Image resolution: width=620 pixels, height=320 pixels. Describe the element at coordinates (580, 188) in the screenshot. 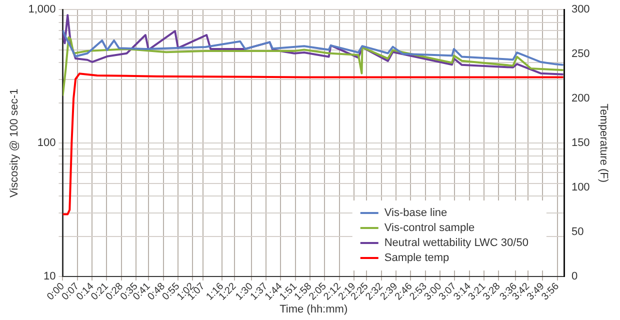

I see `y2-tick-label: 100` at that location.